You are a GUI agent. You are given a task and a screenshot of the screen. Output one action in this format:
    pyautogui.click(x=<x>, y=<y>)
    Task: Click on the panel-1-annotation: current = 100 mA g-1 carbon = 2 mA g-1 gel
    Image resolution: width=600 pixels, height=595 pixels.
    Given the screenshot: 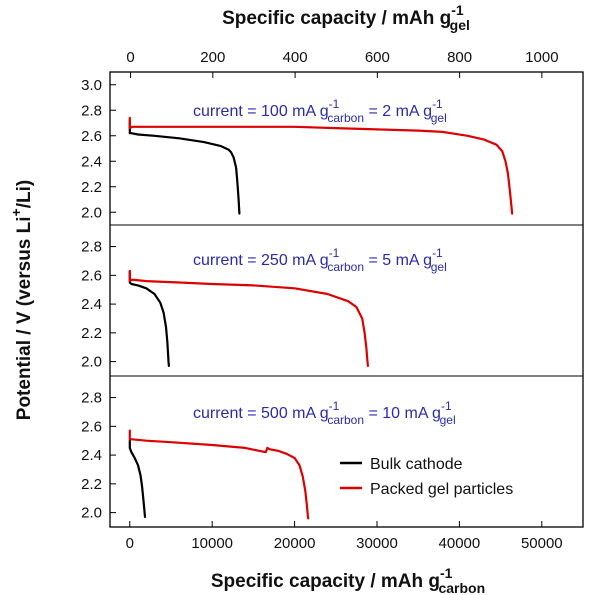 What is the action you would take?
    pyautogui.click(x=320, y=111)
    